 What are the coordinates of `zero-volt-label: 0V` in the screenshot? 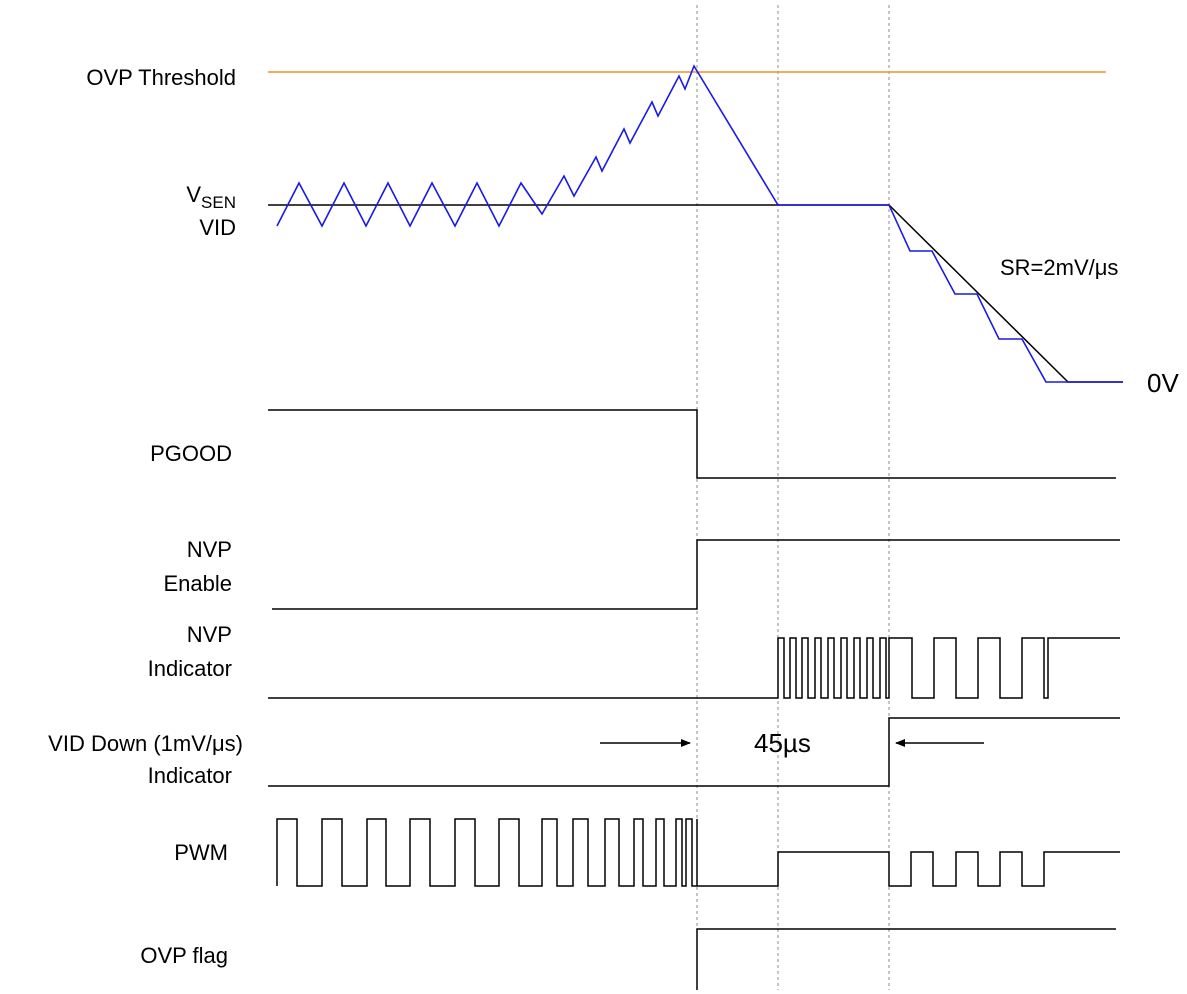 It's located at (1163, 383).